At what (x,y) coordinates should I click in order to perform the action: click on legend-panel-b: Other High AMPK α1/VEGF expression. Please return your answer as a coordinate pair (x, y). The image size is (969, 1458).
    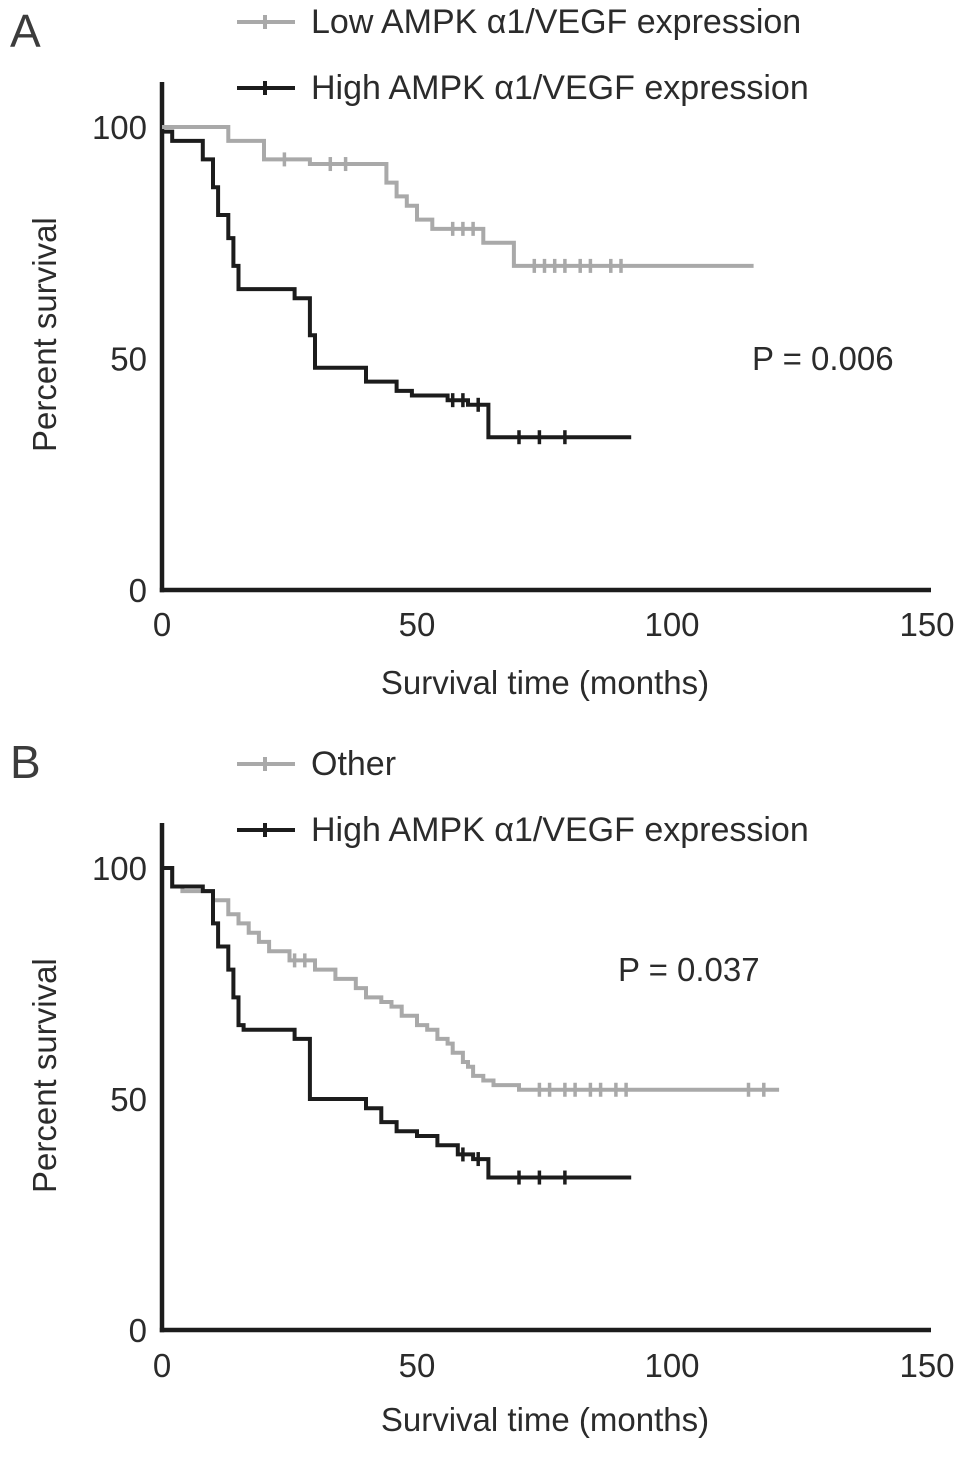
    Looking at the image, I should click on (523, 808).